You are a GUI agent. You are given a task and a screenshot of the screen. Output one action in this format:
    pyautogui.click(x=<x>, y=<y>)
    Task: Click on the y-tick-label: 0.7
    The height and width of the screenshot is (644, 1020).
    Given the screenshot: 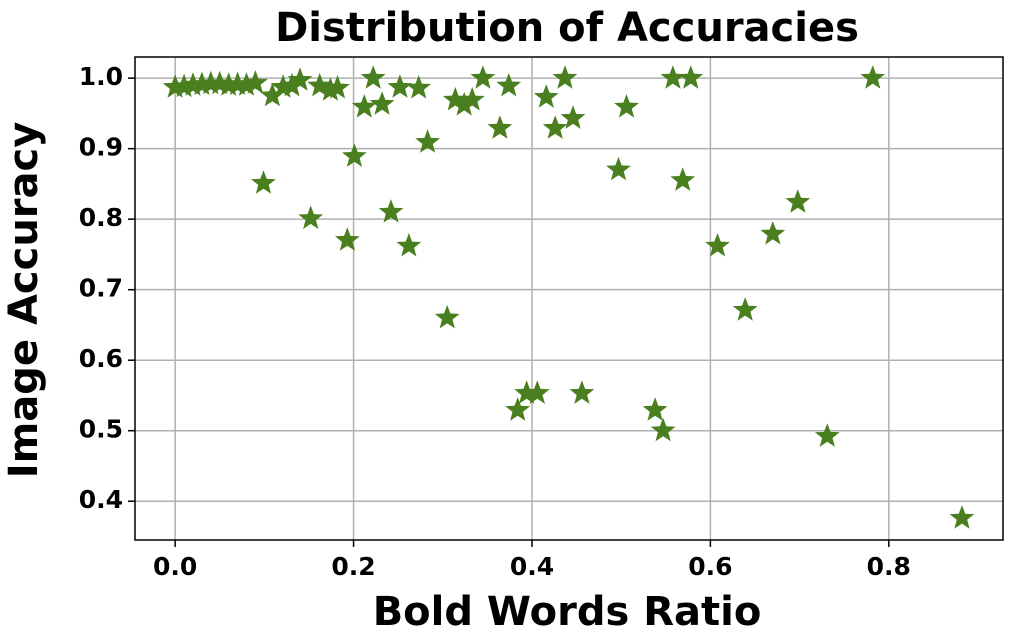 What is the action you would take?
    pyautogui.click(x=101, y=288)
    